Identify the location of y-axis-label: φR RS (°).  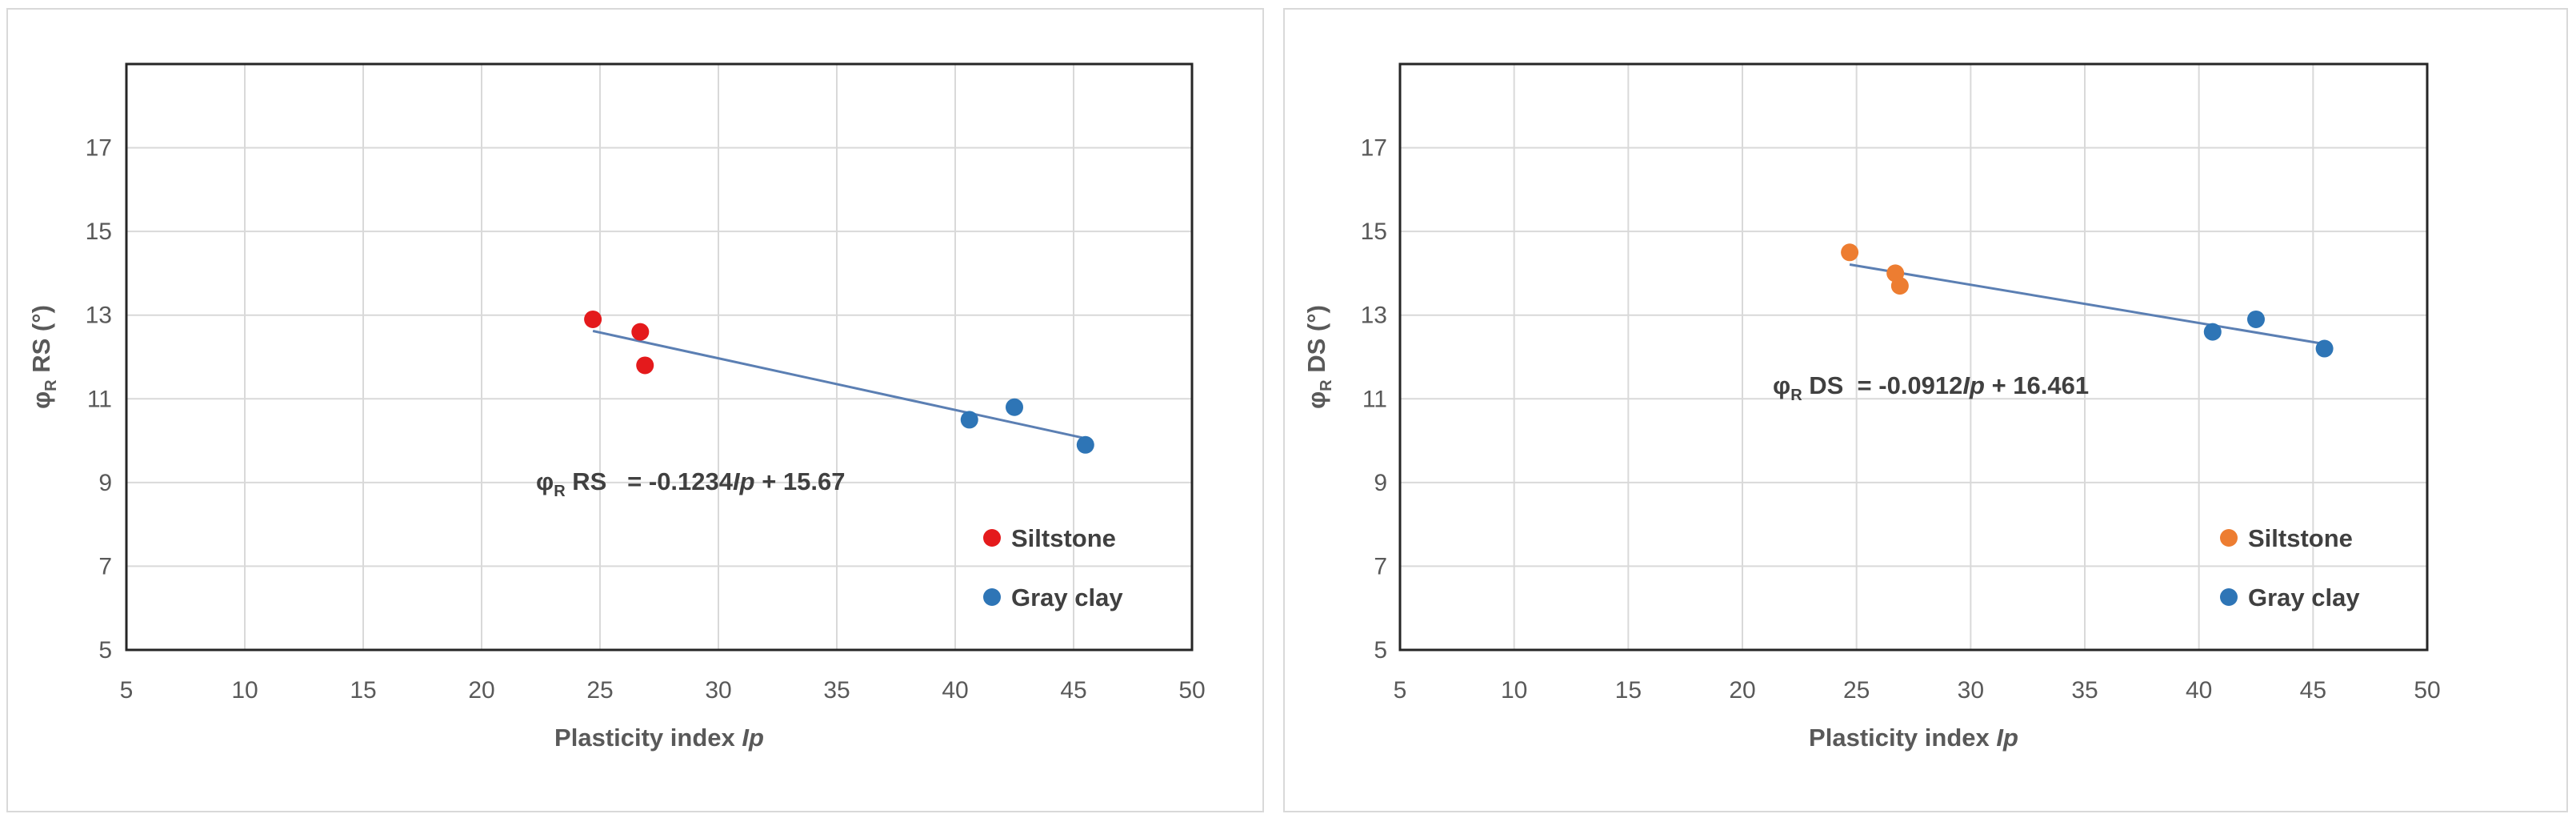
(43, 357).